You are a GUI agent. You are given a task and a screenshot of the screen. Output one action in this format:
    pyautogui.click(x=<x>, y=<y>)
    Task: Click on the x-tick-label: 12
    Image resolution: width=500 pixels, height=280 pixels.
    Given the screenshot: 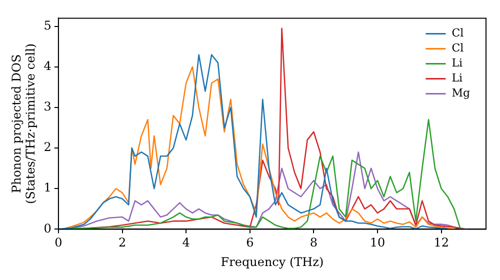 What is the action you would take?
    pyautogui.click(x=441, y=243)
    